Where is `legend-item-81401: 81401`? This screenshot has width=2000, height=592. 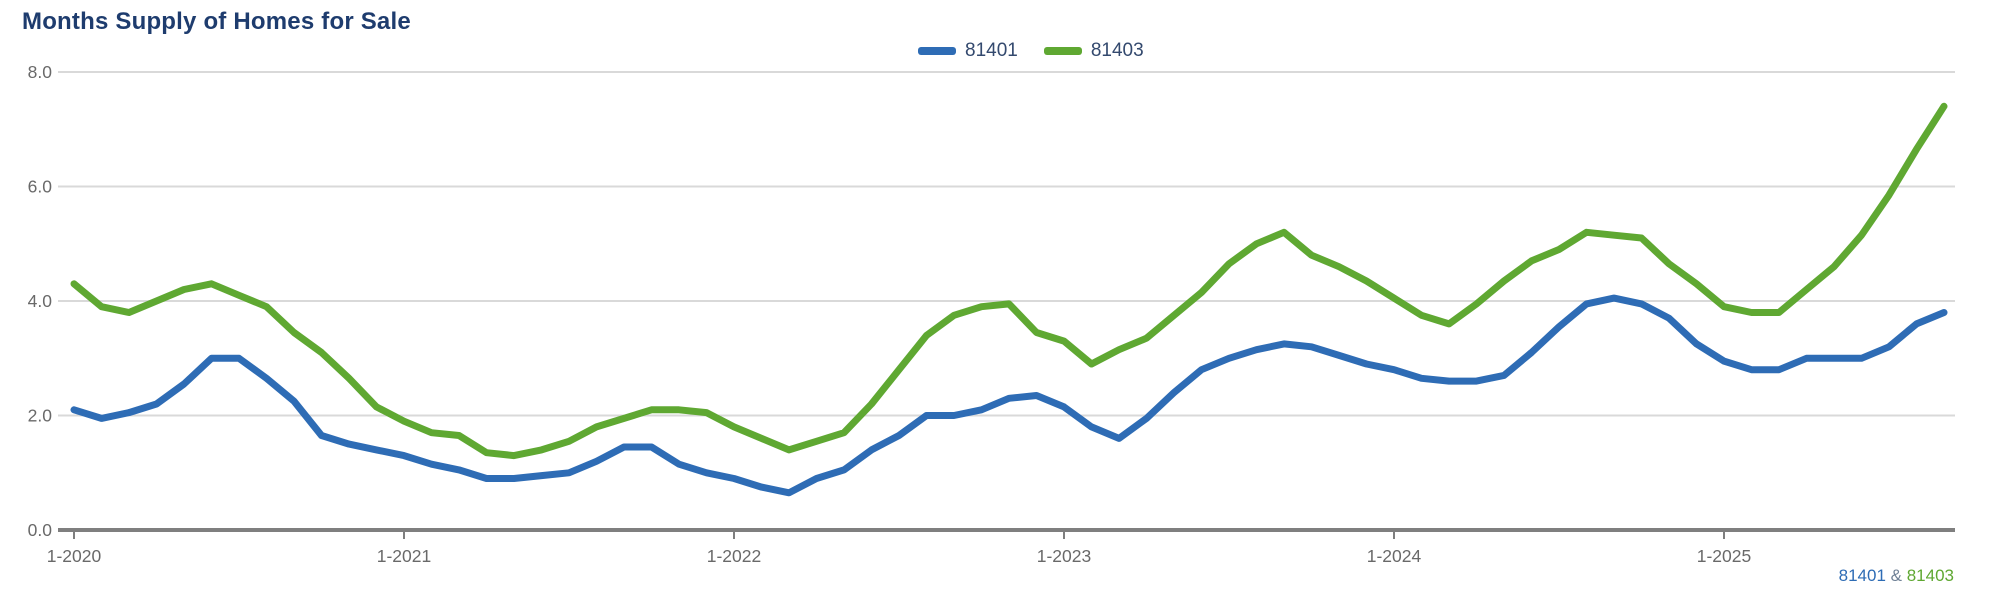 legend-item-81401: 81401 is located at coordinates (968, 51).